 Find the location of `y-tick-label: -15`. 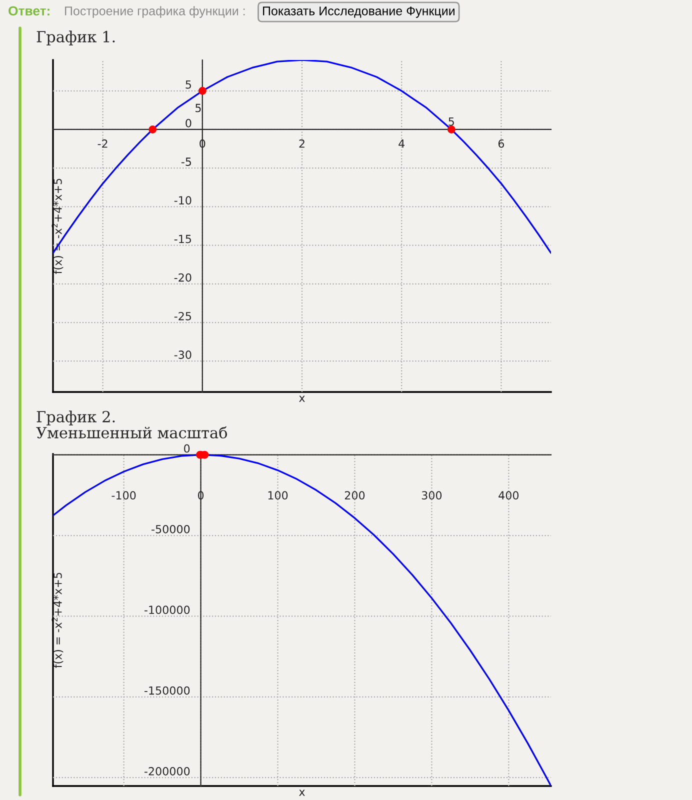

y-tick-label: -15 is located at coordinates (183, 239).